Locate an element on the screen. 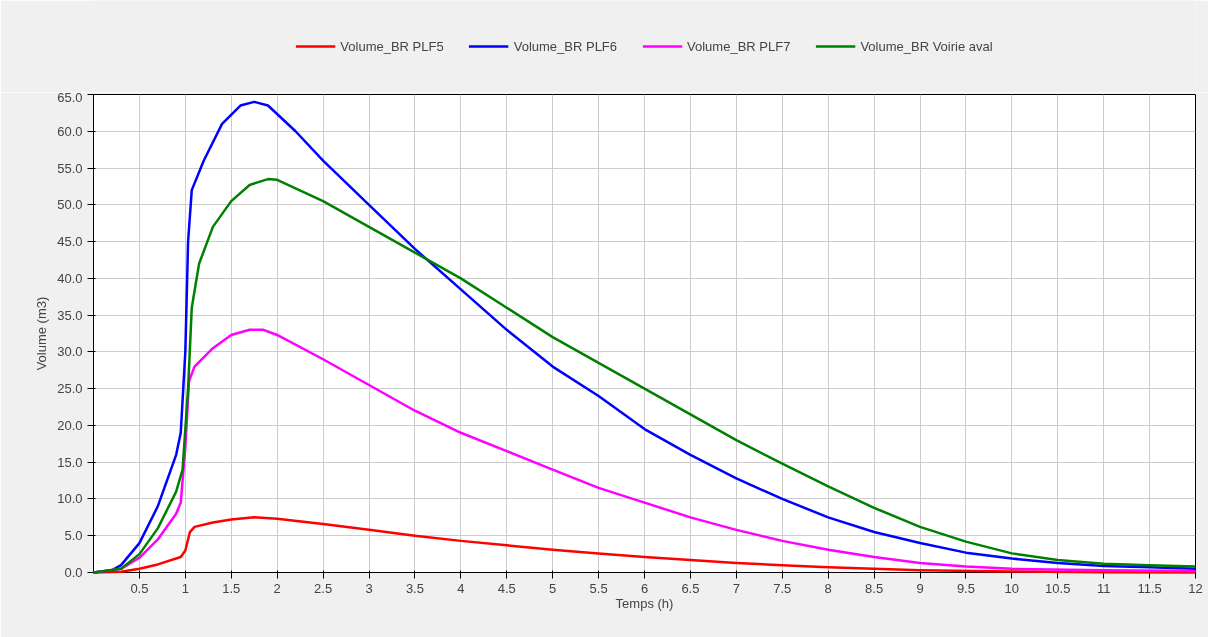  x-tick-label: 9.5 is located at coordinates (965, 588).